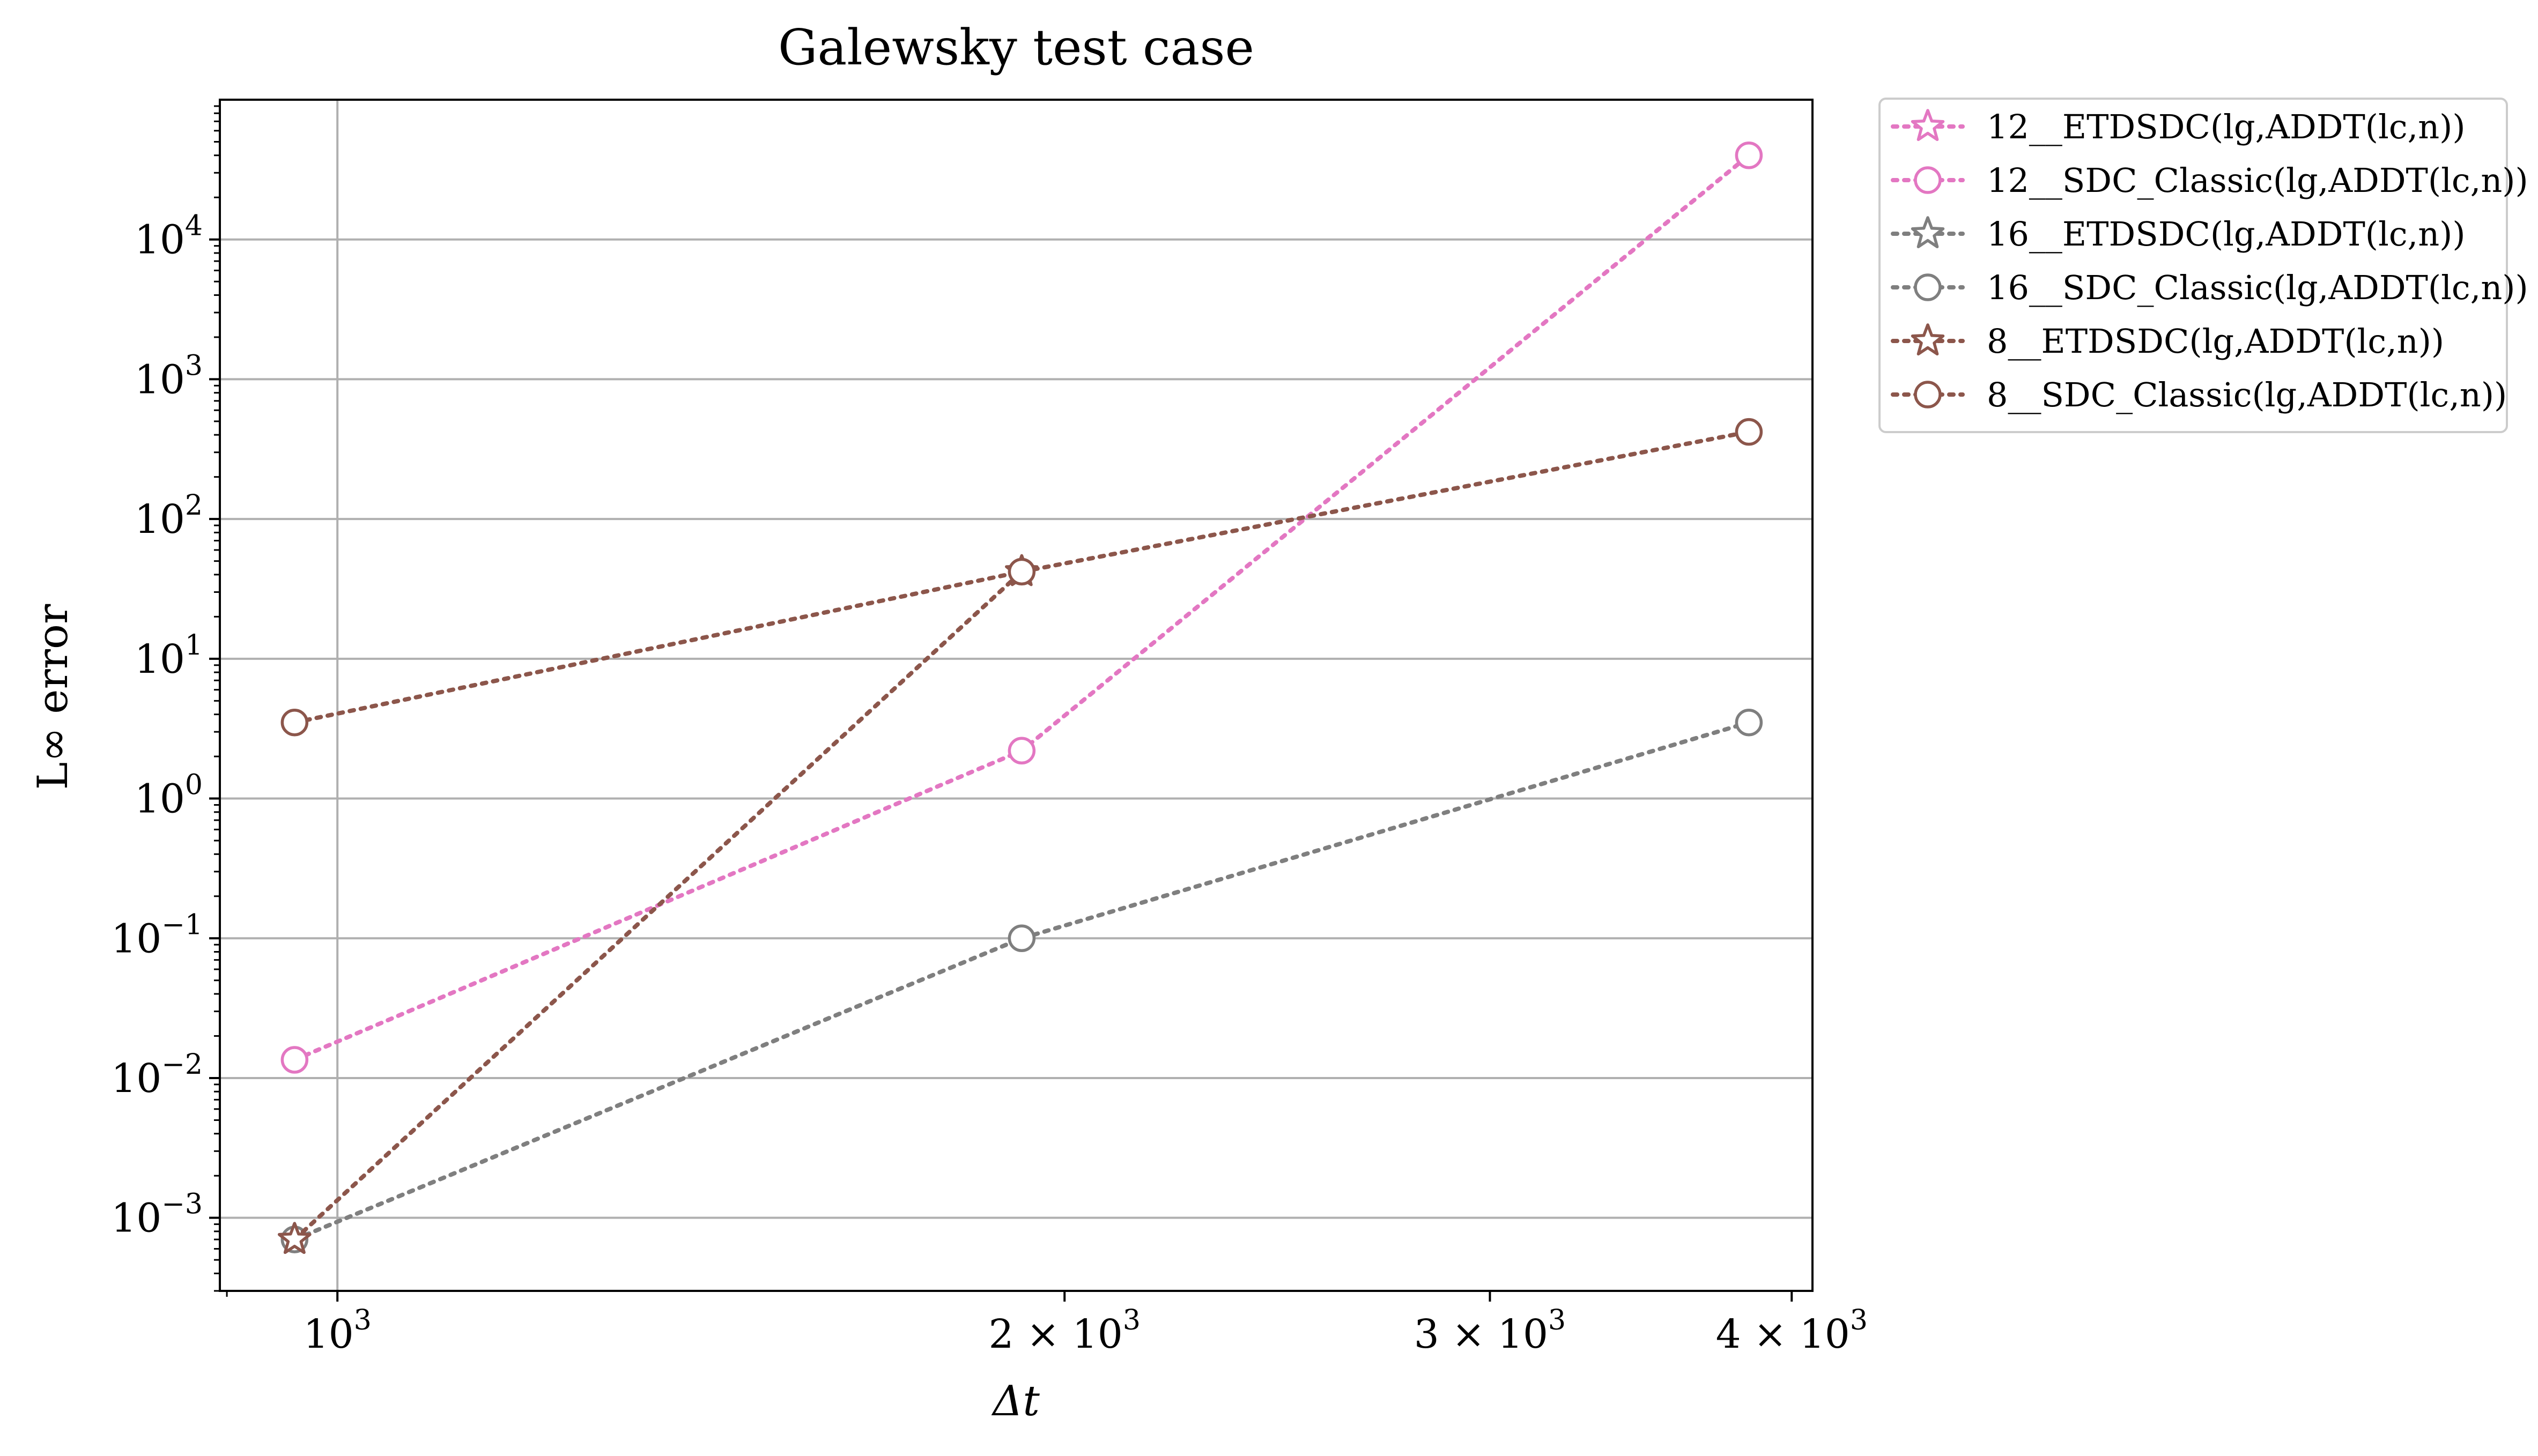  I want to click on y-tick-label: 10⁻³, so click(157, 1215).